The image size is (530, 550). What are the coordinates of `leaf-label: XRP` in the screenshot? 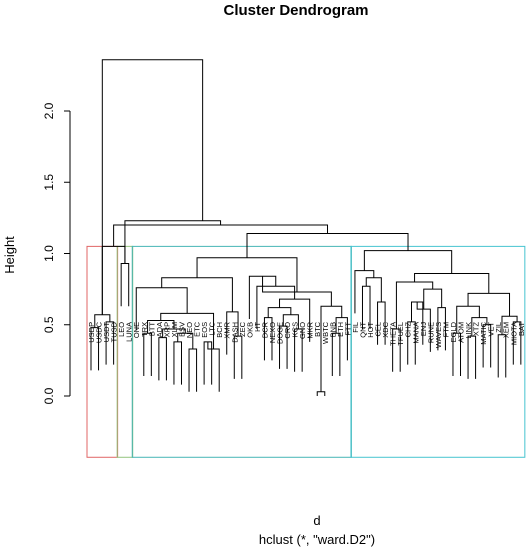 It's located at (166, 329).